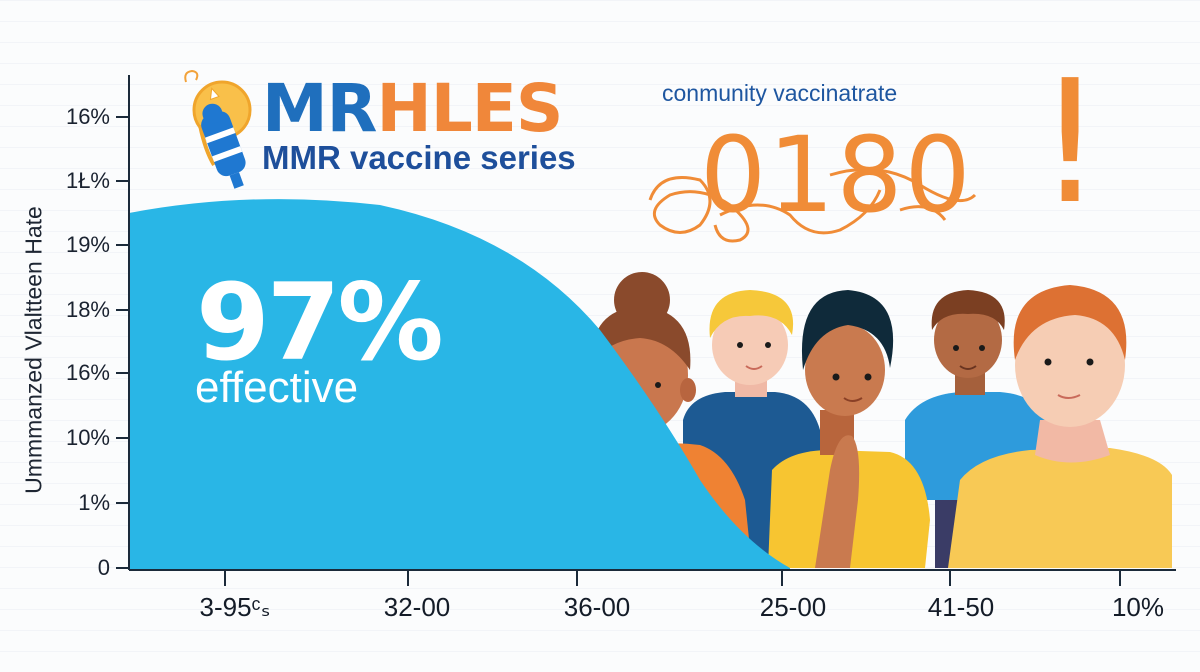  Describe the element at coordinates (812, 205) in the screenshot. I see `decorative-swirl` at that location.